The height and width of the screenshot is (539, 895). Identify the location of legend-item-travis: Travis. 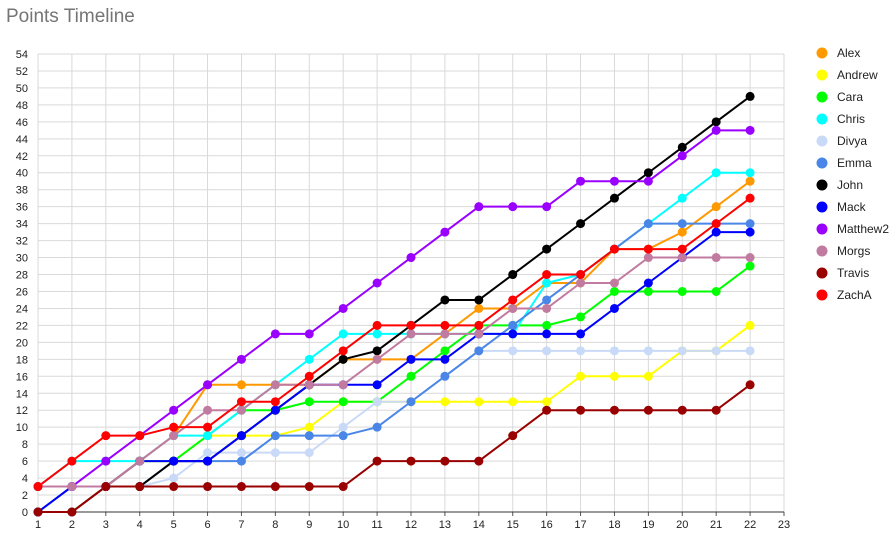
(843, 273).